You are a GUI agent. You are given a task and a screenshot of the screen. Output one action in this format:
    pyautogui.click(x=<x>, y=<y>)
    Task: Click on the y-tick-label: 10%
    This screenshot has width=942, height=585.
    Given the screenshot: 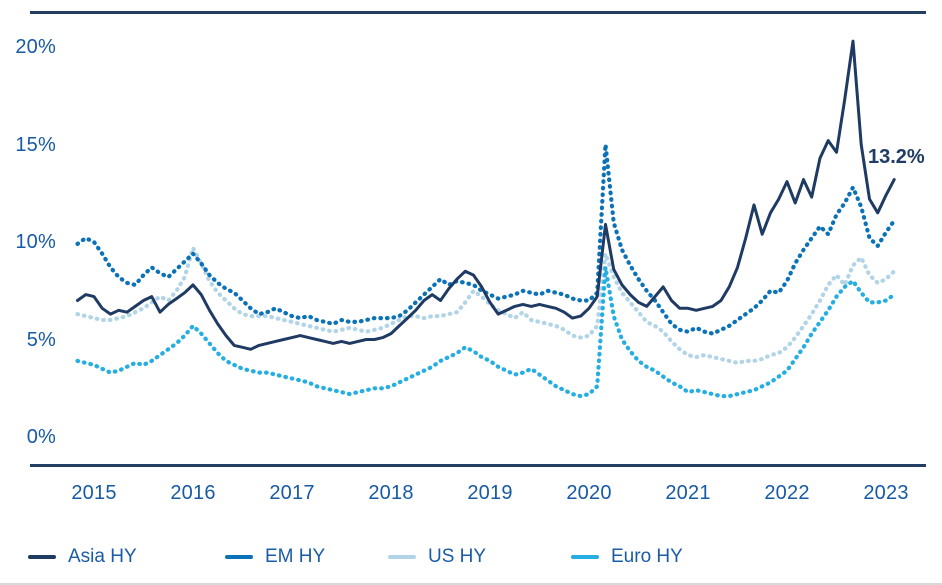 What is the action you would take?
    pyautogui.click(x=35, y=242)
    